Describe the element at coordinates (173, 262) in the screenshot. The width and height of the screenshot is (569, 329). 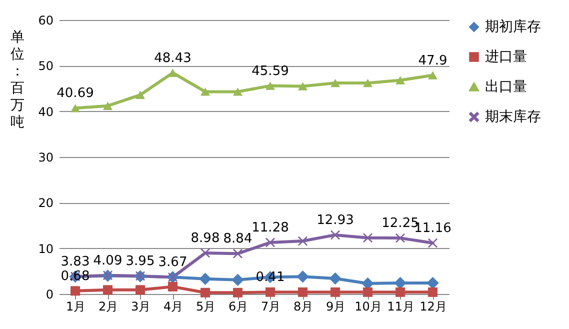
I see `data-label: 3.67` at that location.